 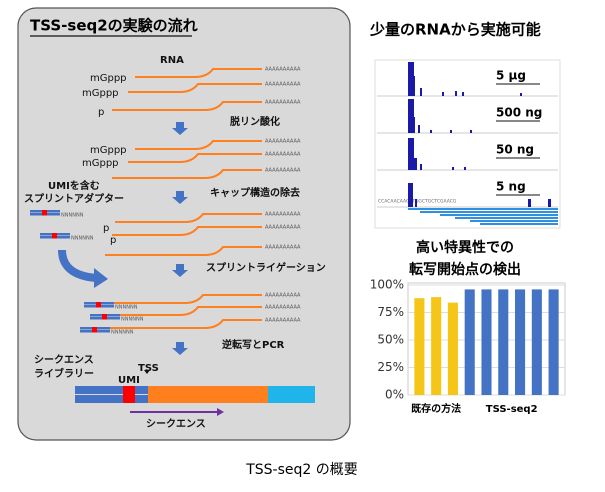 What do you see at coordinates (511, 187) in the screenshot?
I see `amount-label: 5 ng` at bounding box center [511, 187].